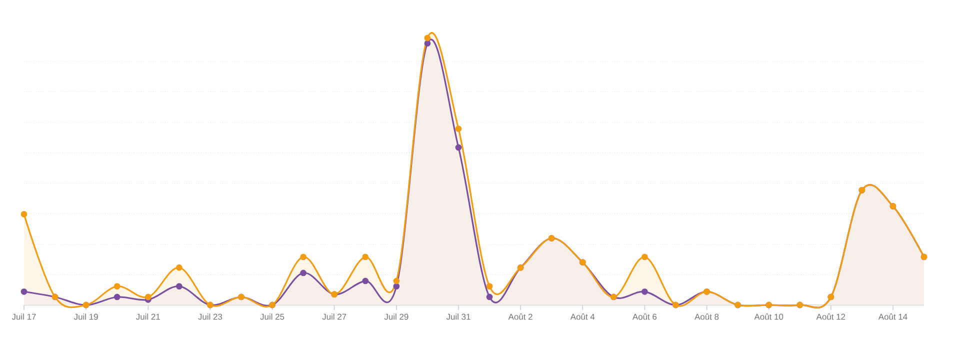 The height and width of the screenshot is (340, 955). I want to click on x-tick-label: Août 4, so click(582, 317).